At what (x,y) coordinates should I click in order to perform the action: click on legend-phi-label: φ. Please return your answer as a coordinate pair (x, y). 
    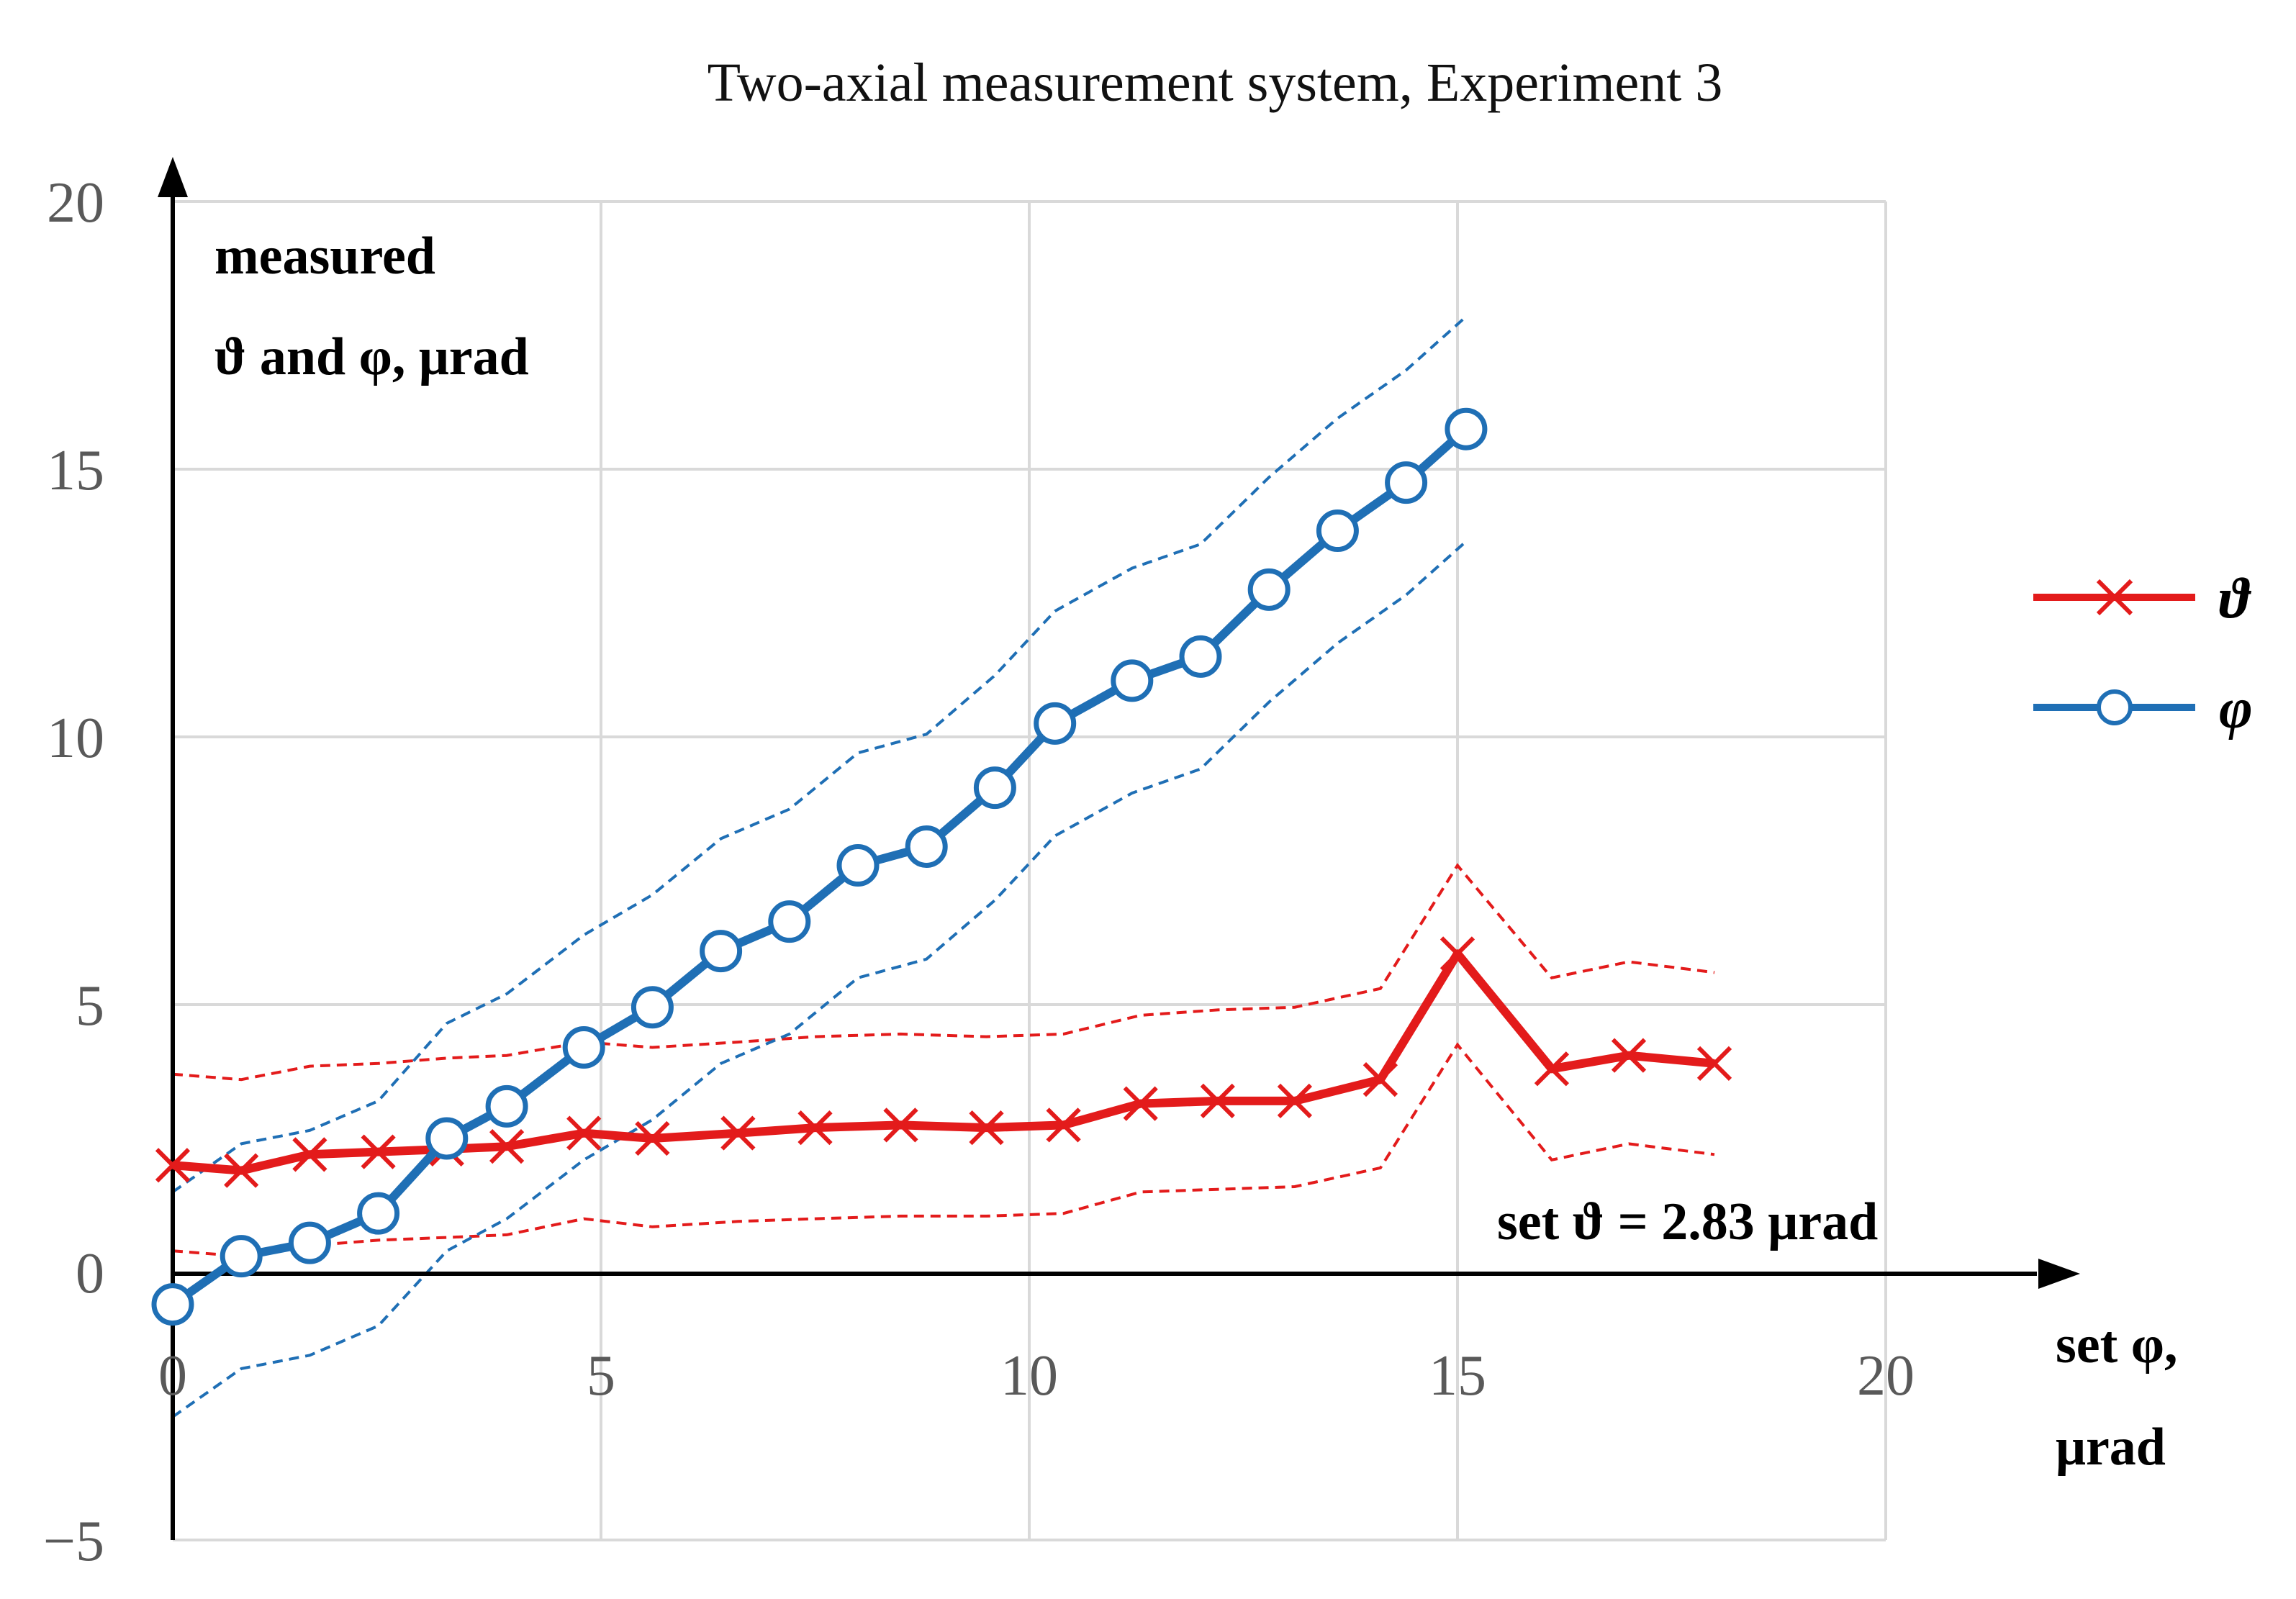
    Looking at the image, I should click on (2236, 708).